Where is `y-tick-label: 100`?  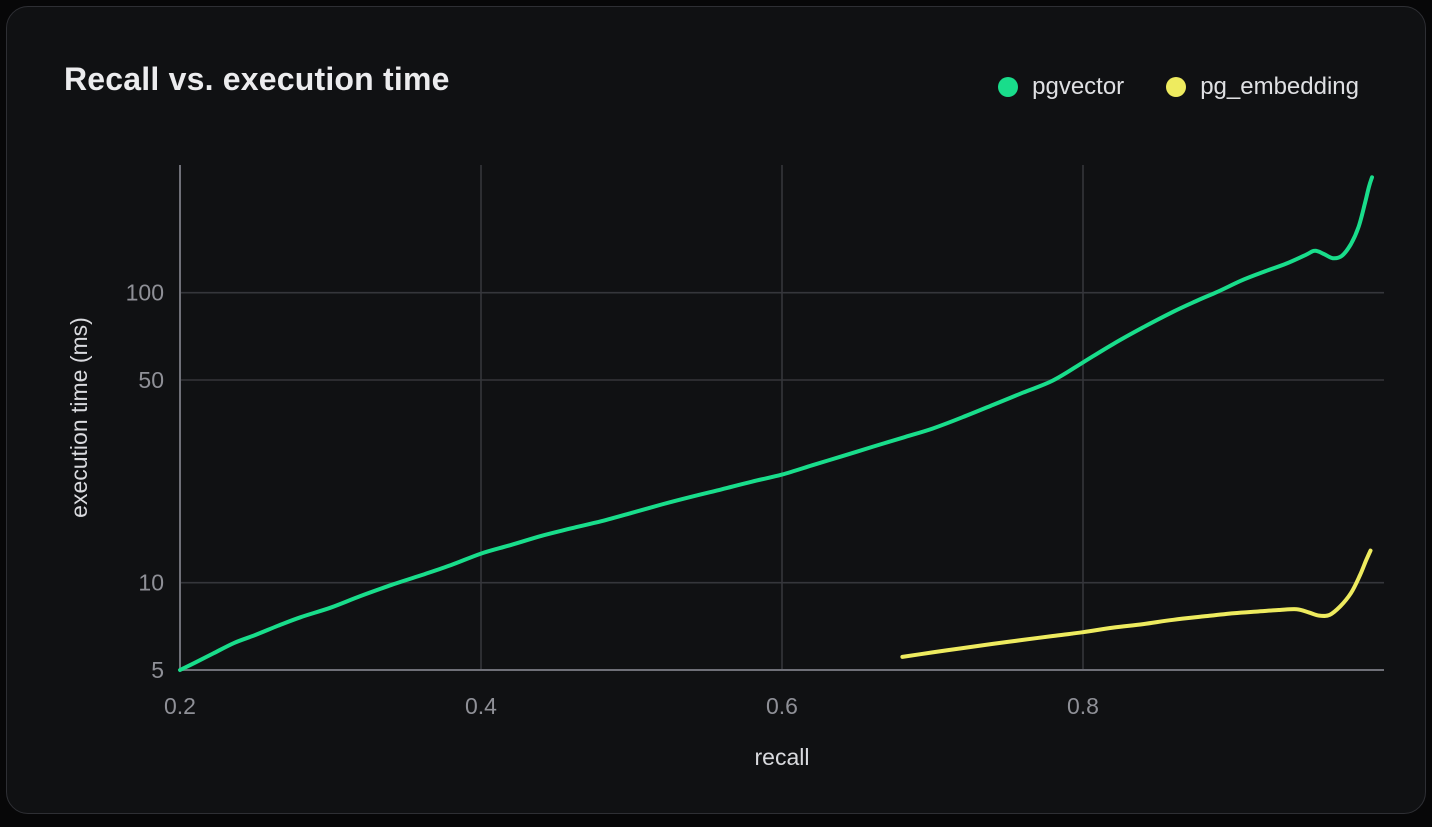 y-tick-label: 100 is located at coordinates (145, 293).